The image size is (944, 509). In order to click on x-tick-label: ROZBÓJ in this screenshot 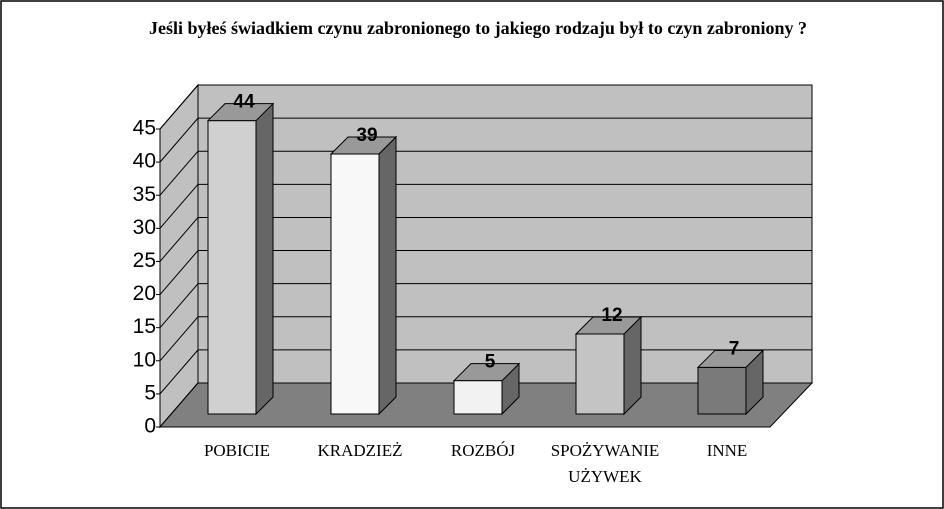, I will do `click(483, 450)`.